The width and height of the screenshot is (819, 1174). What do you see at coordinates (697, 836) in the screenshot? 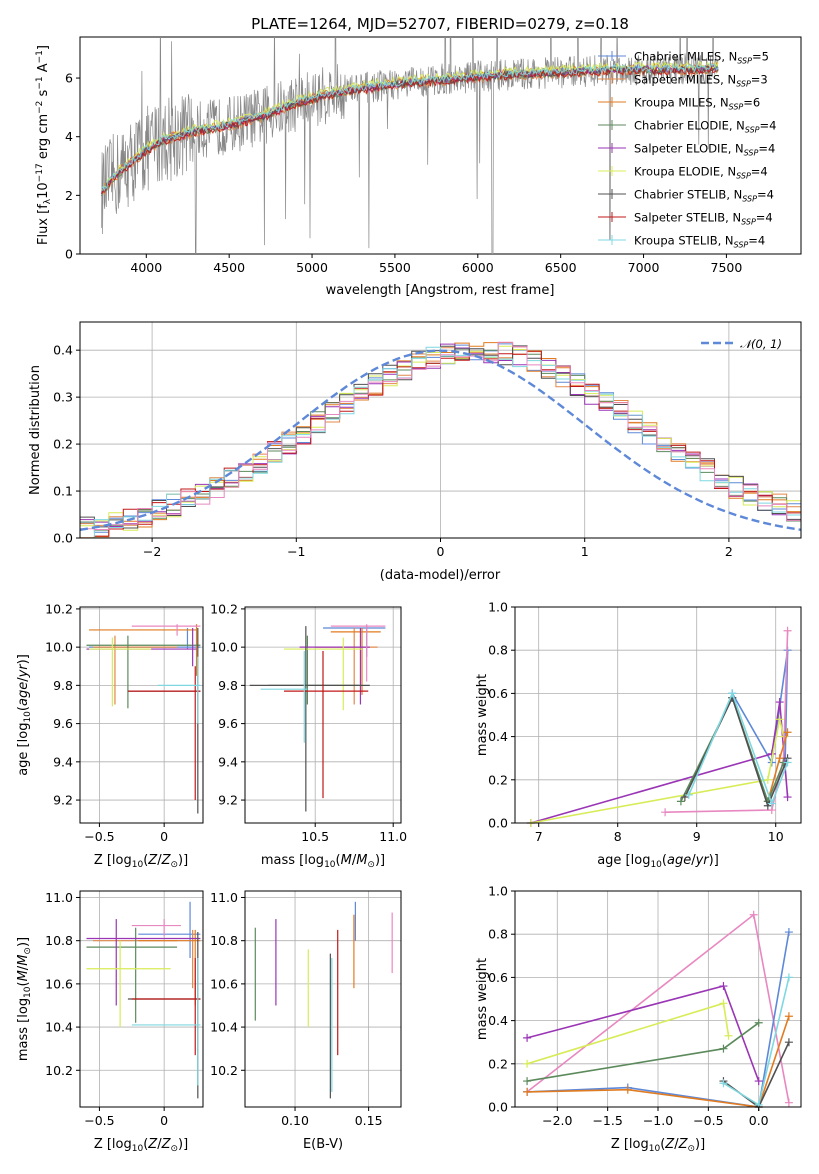
I see `x-tick-label: 9` at bounding box center [697, 836].